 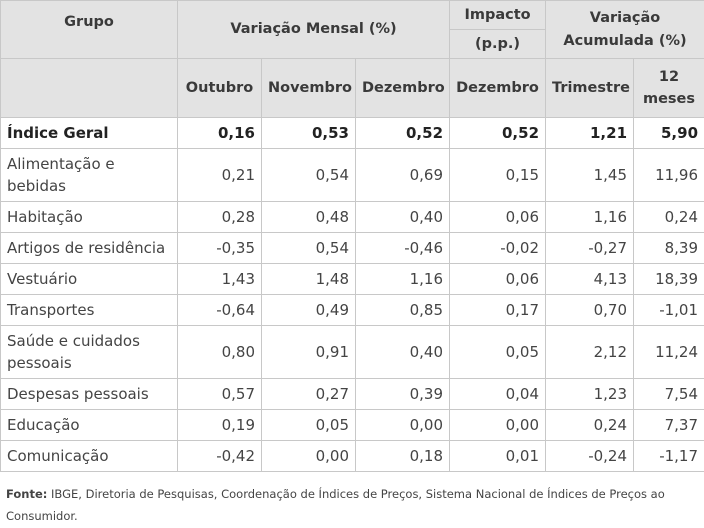 I want to click on cell-dezembro: 0,00, so click(x=402, y=425).